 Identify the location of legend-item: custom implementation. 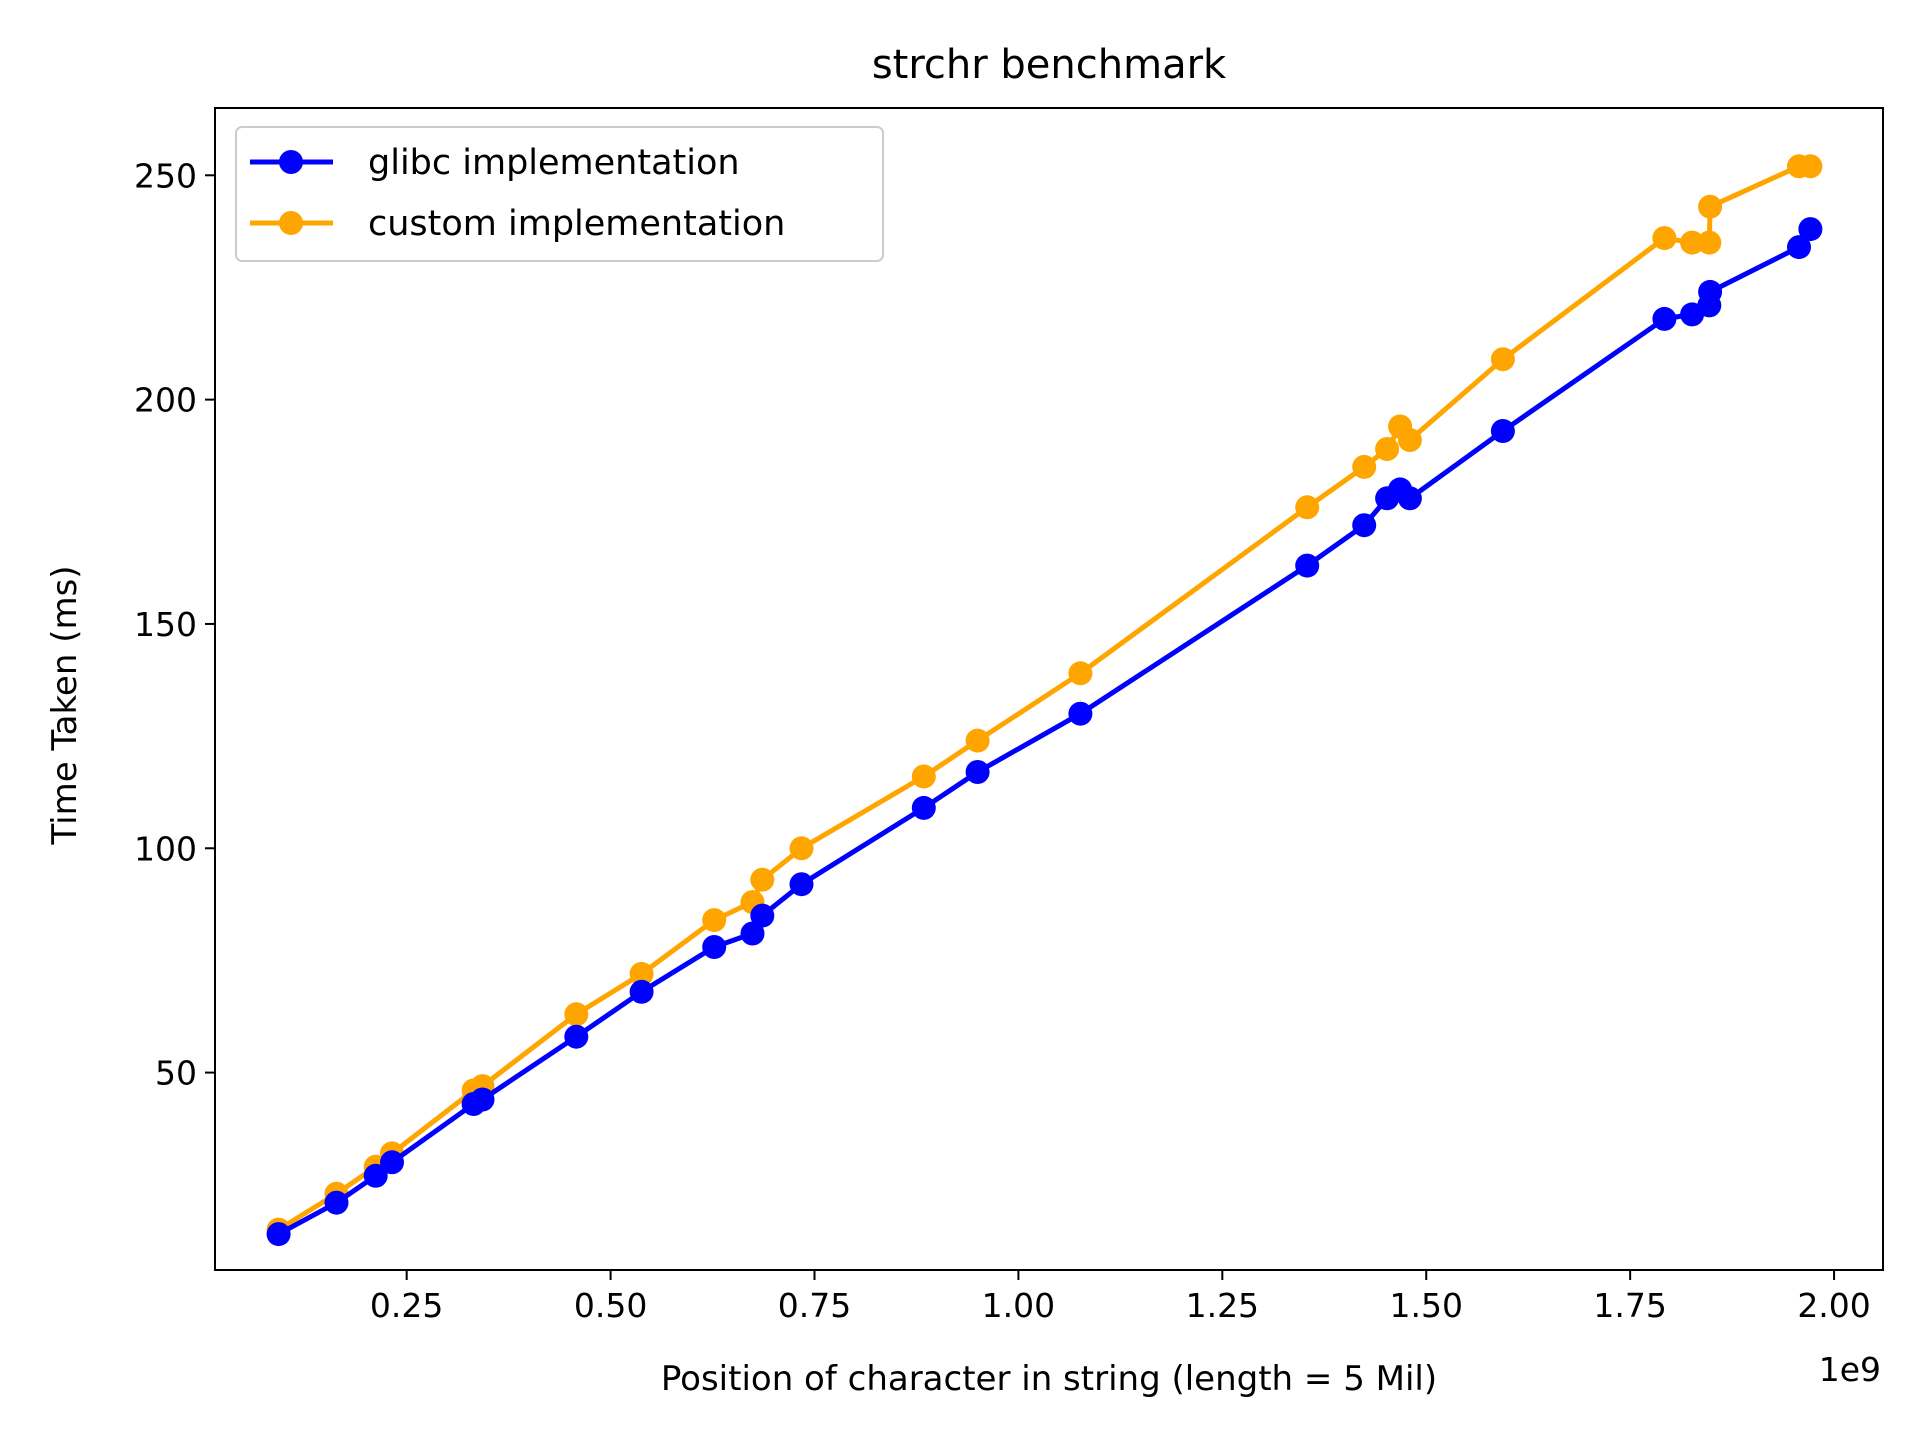
(517, 224).